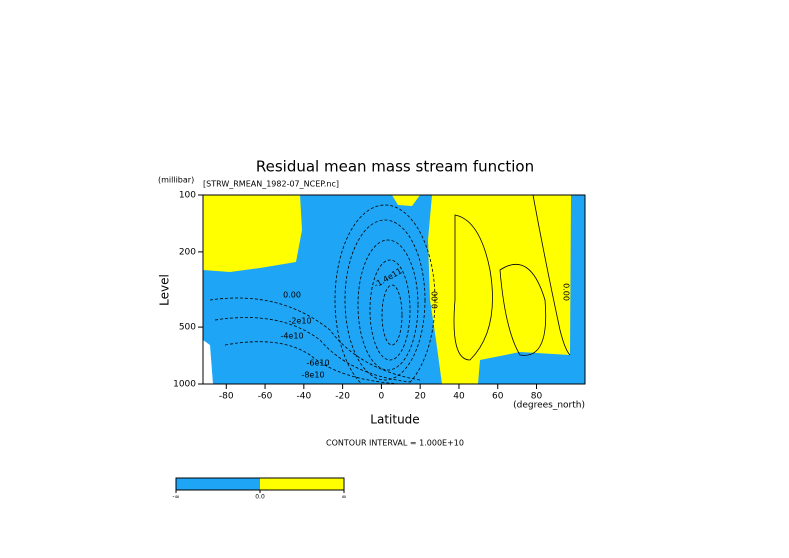 Image resolution: width=789 pixels, height=558 pixels. What do you see at coordinates (208, 362) in the screenshot?
I see `missing-region` at bounding box center [208, 362].